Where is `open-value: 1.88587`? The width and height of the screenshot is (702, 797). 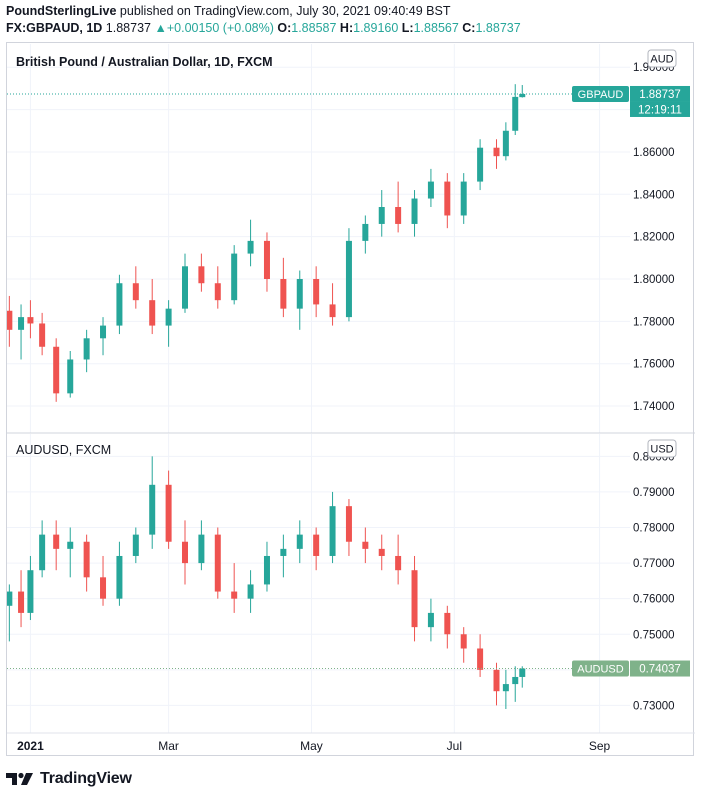 open-value: 1.88587 is located at coordinates (314, 28).